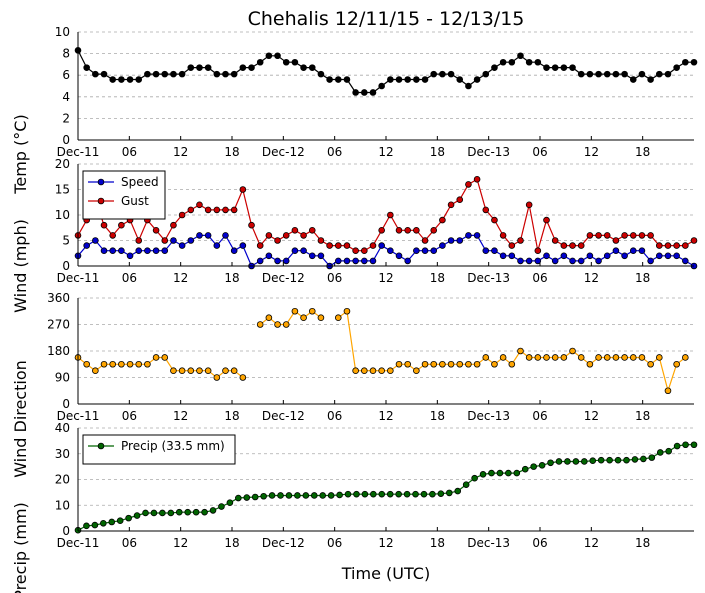 Image resolution: width=705 pixels, height=593 pixels. I want to click on legend-marker-gust, so click(101, 201).